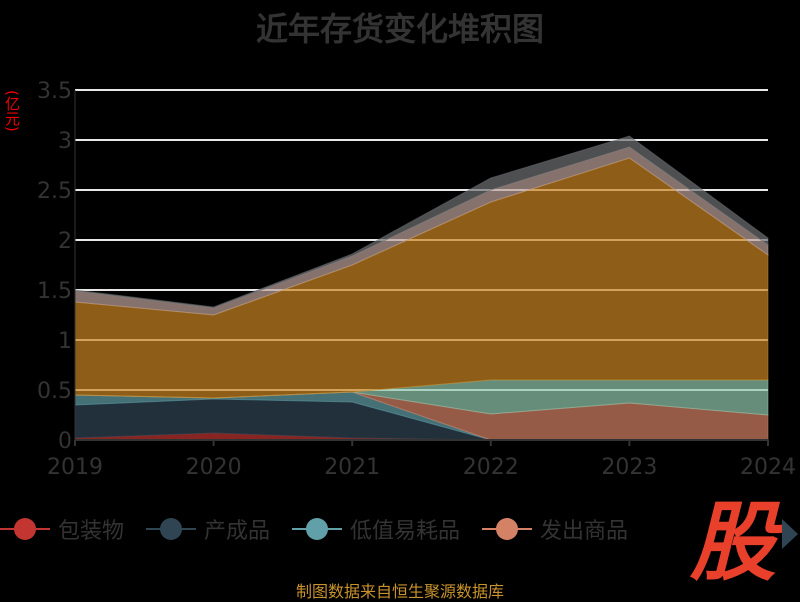 This screenshot has width=800, height=602. I want to click on legend-label: 包装物, so click(91, 531).